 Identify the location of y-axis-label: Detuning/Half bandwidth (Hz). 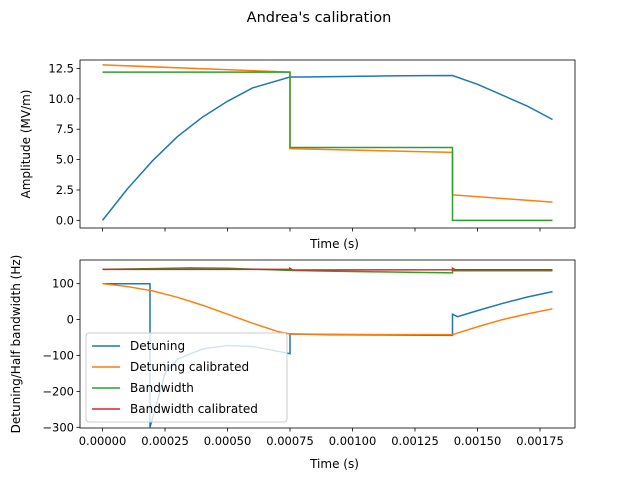
(16, 344).